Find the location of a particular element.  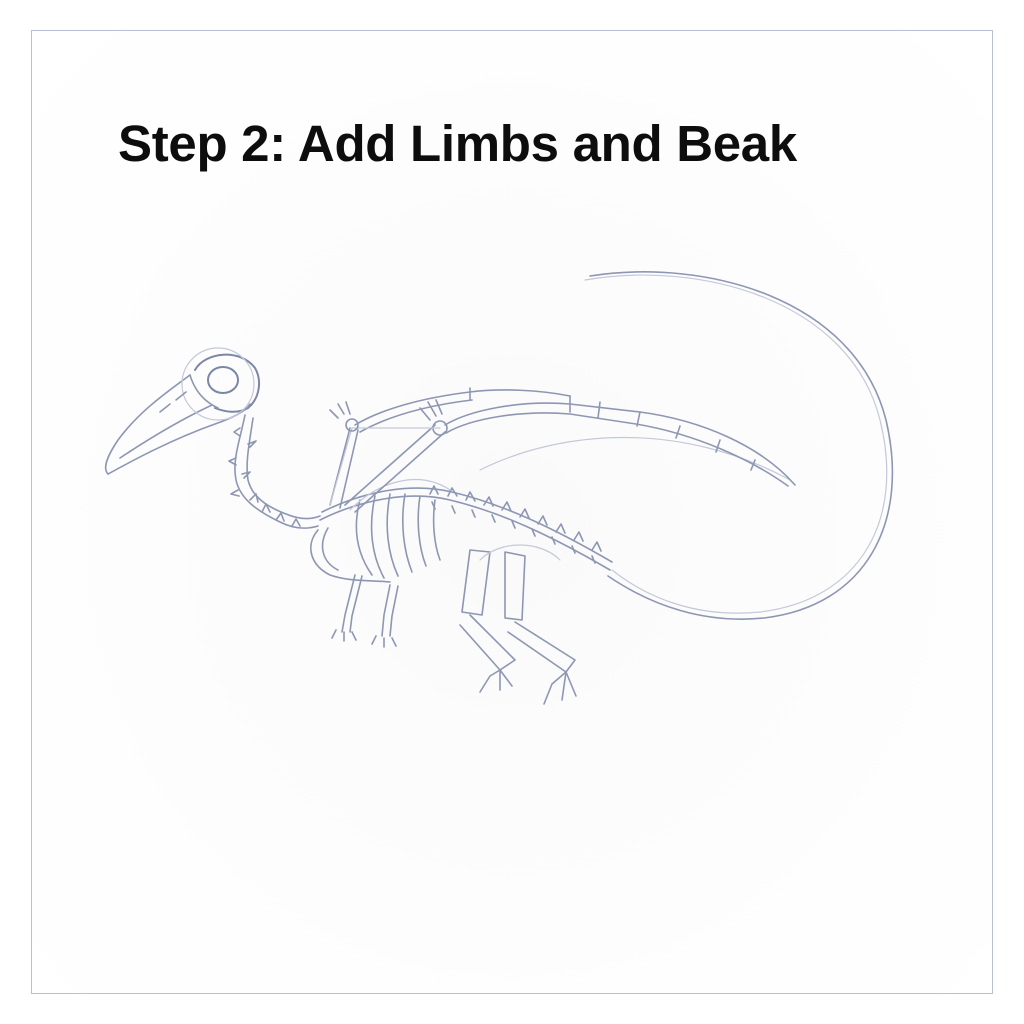

front-limbs is located at coordinates (354, 587).